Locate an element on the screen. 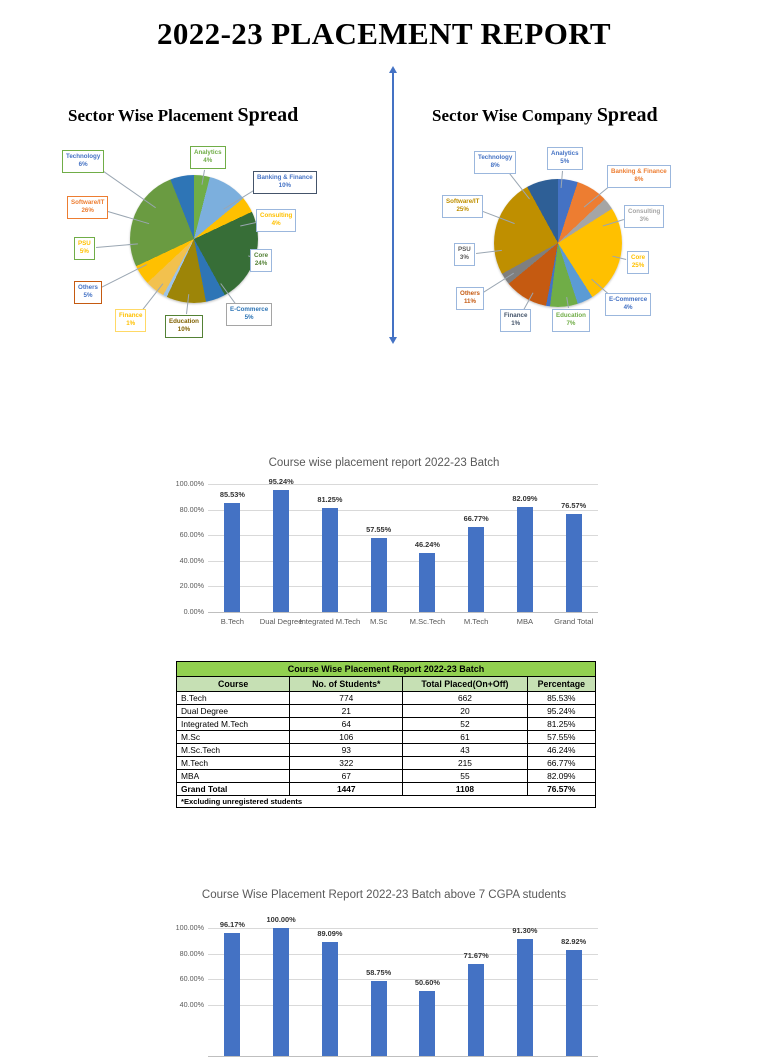 This screenshot has height=1057, width=768. bar-value-label: 89.09% is located at coordinates (330, 933).